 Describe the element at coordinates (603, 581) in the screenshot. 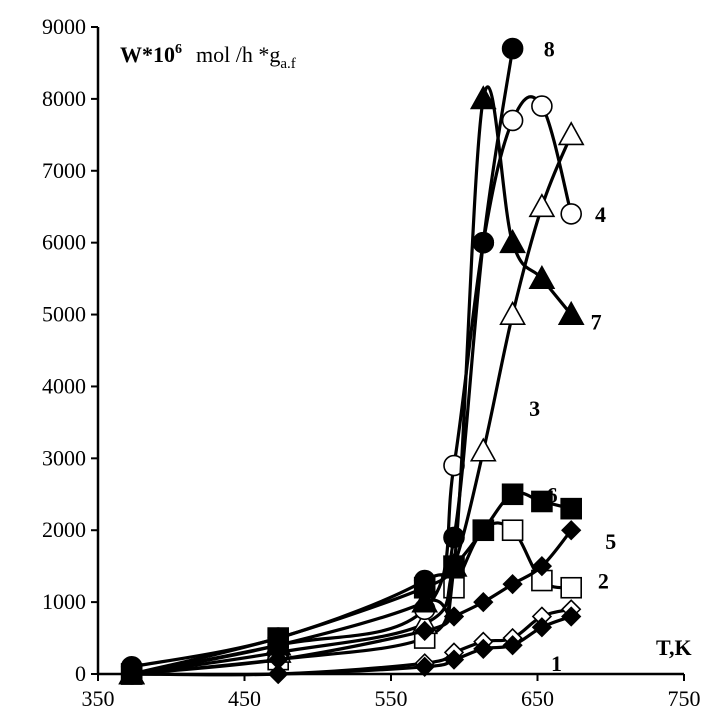

I see `curve-label-2: 2` at that location.